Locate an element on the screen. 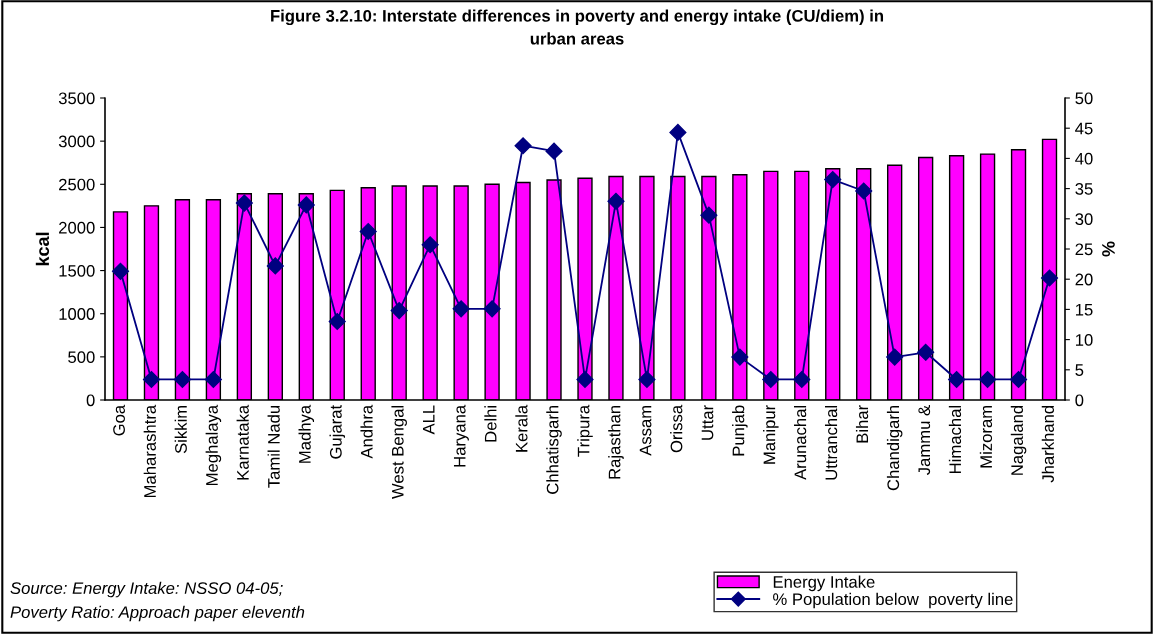 The image size is (1154, 634). x-tick-label: Tripura is located at coordinates (585, 430).